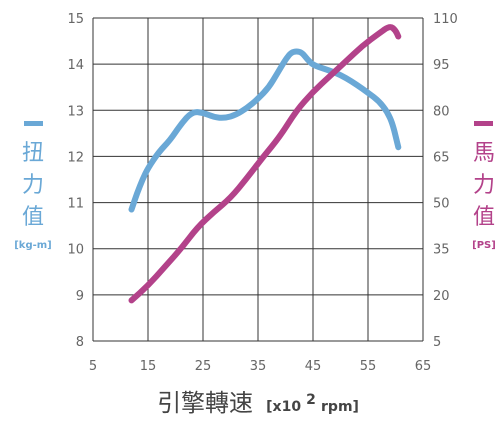  Describe the element at coordinates (423, 366) in the screenshot. I see `x-tick-label: 65` at that location.